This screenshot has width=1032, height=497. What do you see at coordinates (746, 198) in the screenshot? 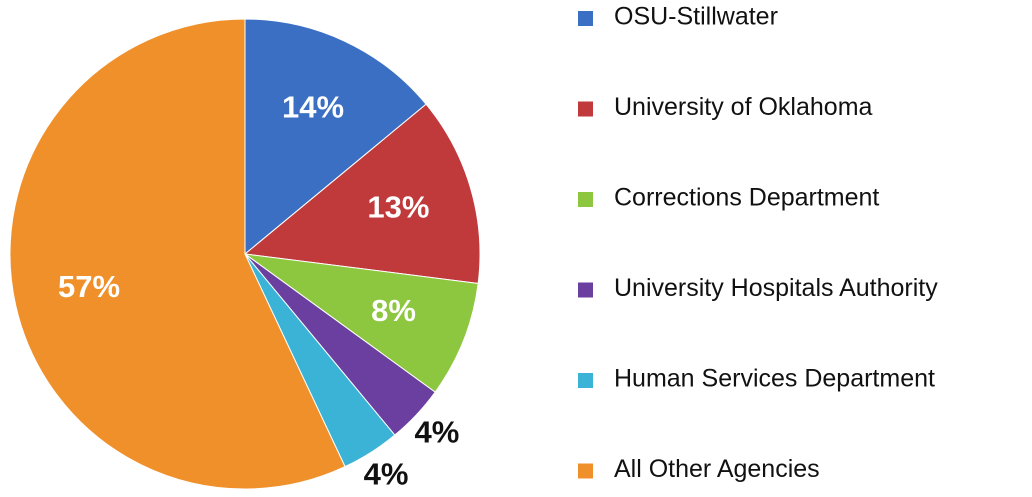
I see `legend-label: Corrections Department` at bounding box center [746, 198].